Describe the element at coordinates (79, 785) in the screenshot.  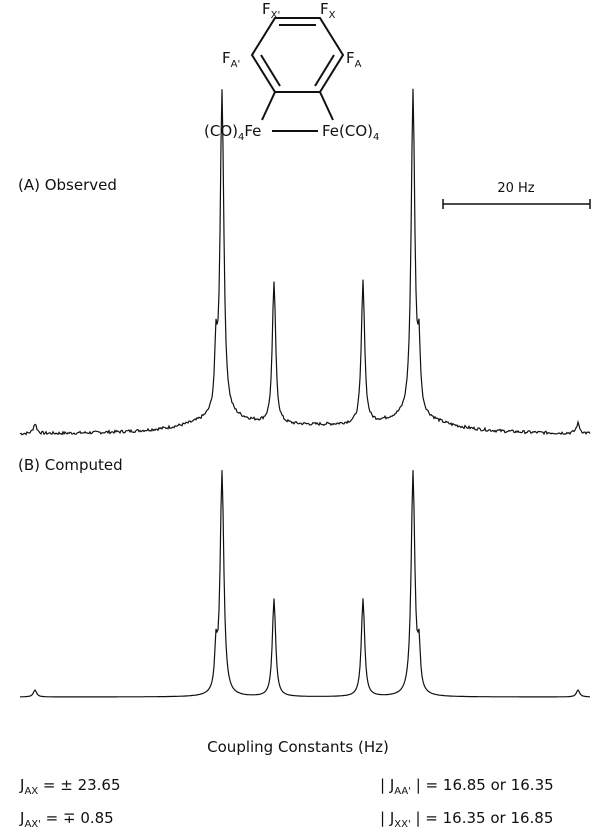
I see `t: = ± 23.65` at that location.